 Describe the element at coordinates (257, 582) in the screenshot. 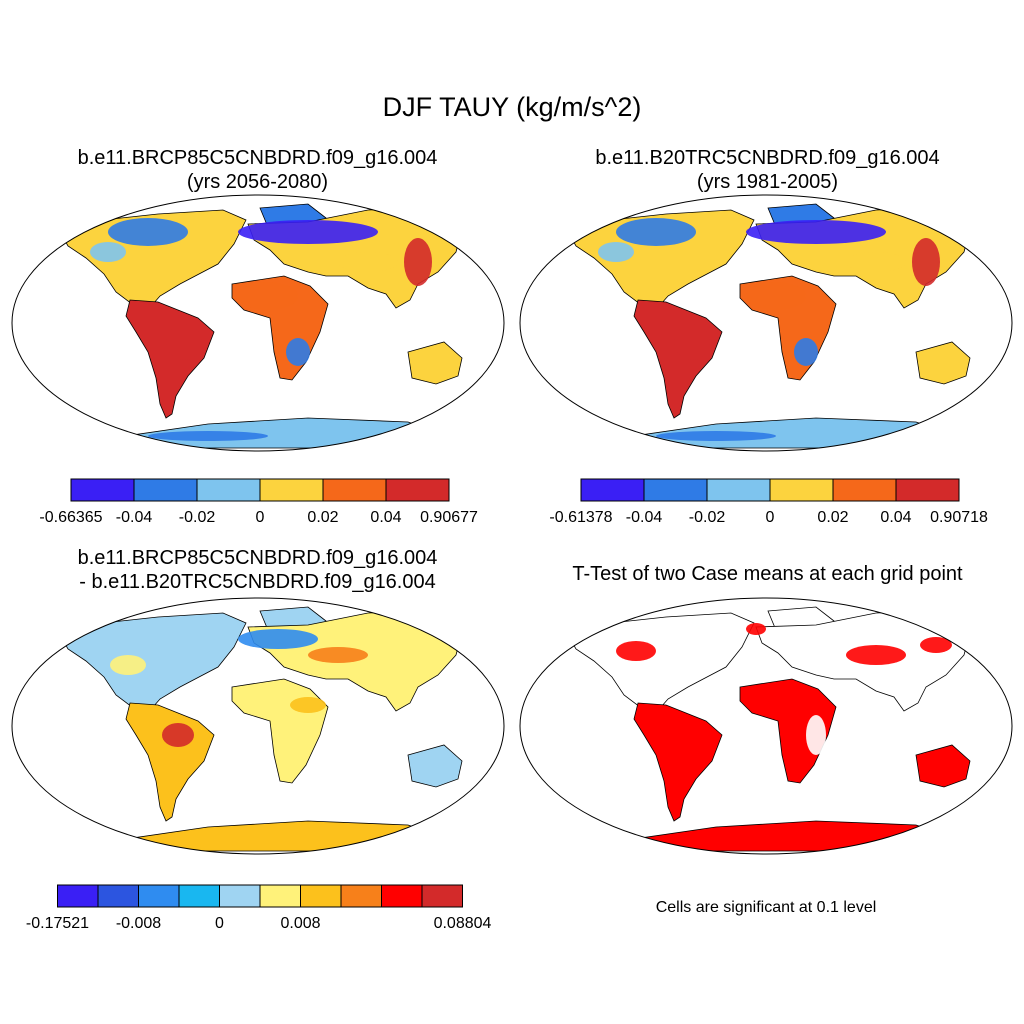

I see `panel3-title-line2: - b.e11.B20TRC5CNBDRD.f09_g16.004` at that location.